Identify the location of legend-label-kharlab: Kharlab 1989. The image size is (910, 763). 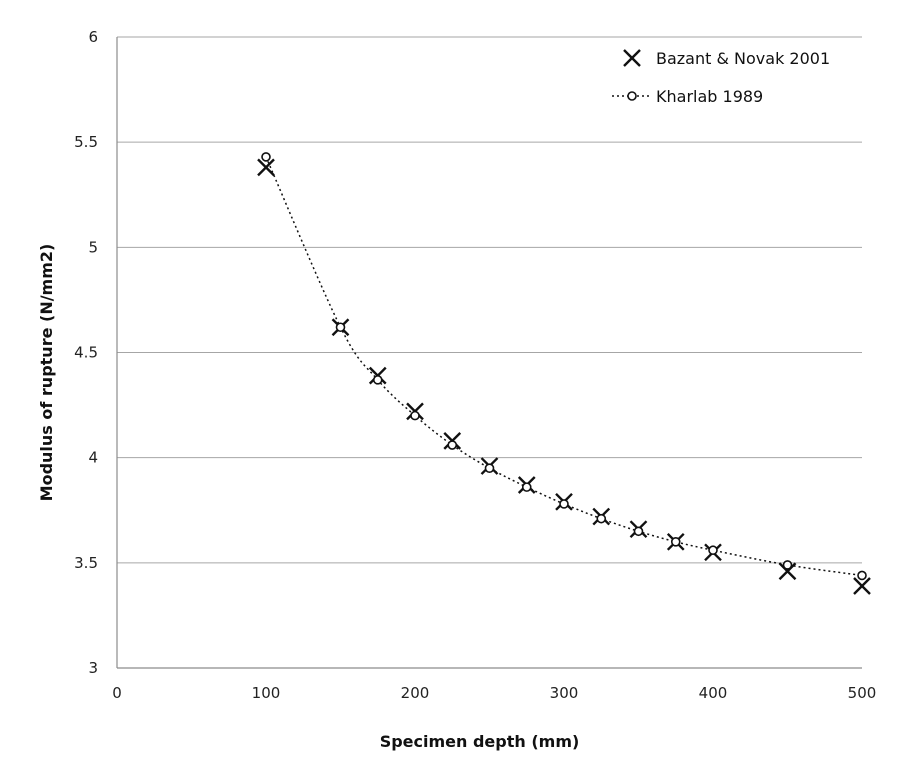
(709, 96).